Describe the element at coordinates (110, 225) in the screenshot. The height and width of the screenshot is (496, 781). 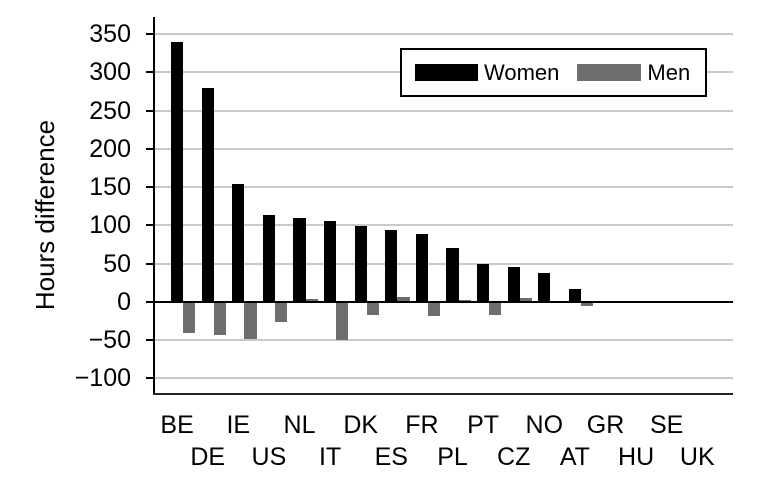
I see `y-tick-label: 100` at that location.